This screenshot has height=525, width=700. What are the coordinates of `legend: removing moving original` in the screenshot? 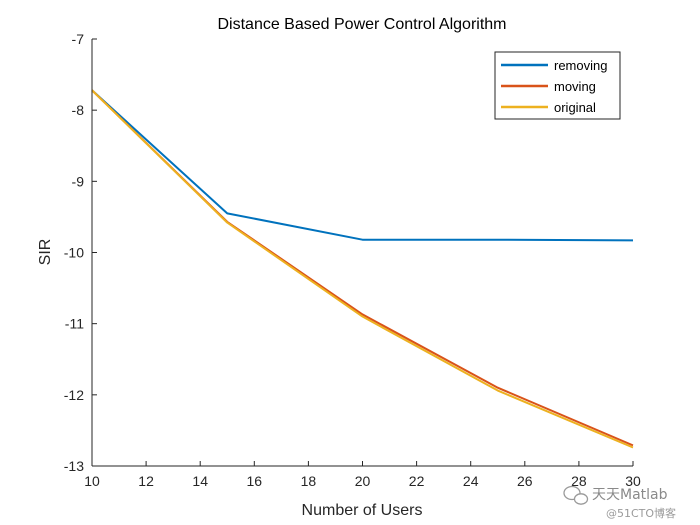 It's located at (557, 85).